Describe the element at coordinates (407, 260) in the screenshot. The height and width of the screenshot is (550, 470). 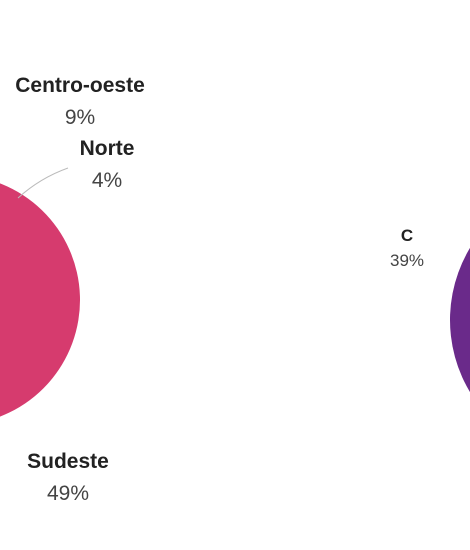
I see `label-c-pct: 39%` at that location.